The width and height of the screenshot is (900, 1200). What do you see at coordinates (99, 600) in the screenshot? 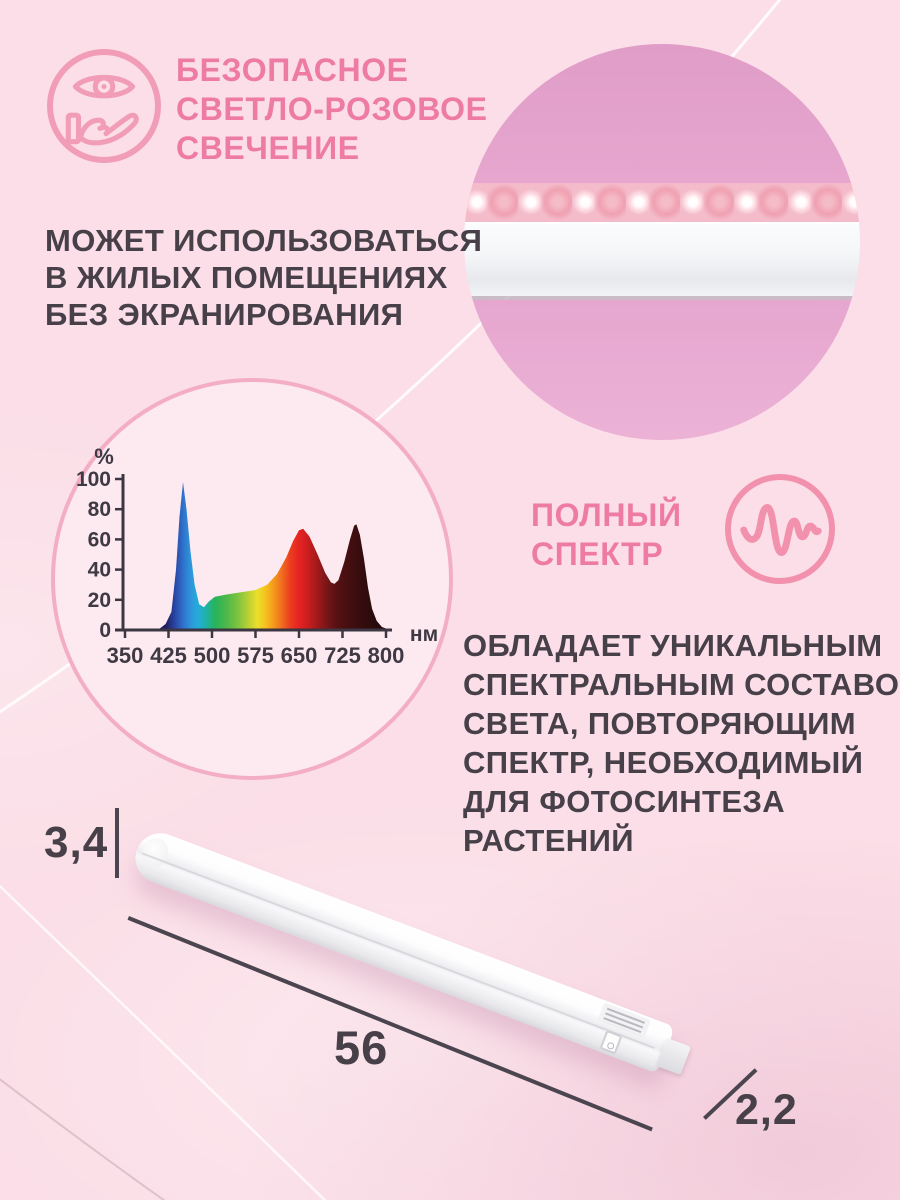
I see `svg-text: 20` at bounding box center [99, 600].